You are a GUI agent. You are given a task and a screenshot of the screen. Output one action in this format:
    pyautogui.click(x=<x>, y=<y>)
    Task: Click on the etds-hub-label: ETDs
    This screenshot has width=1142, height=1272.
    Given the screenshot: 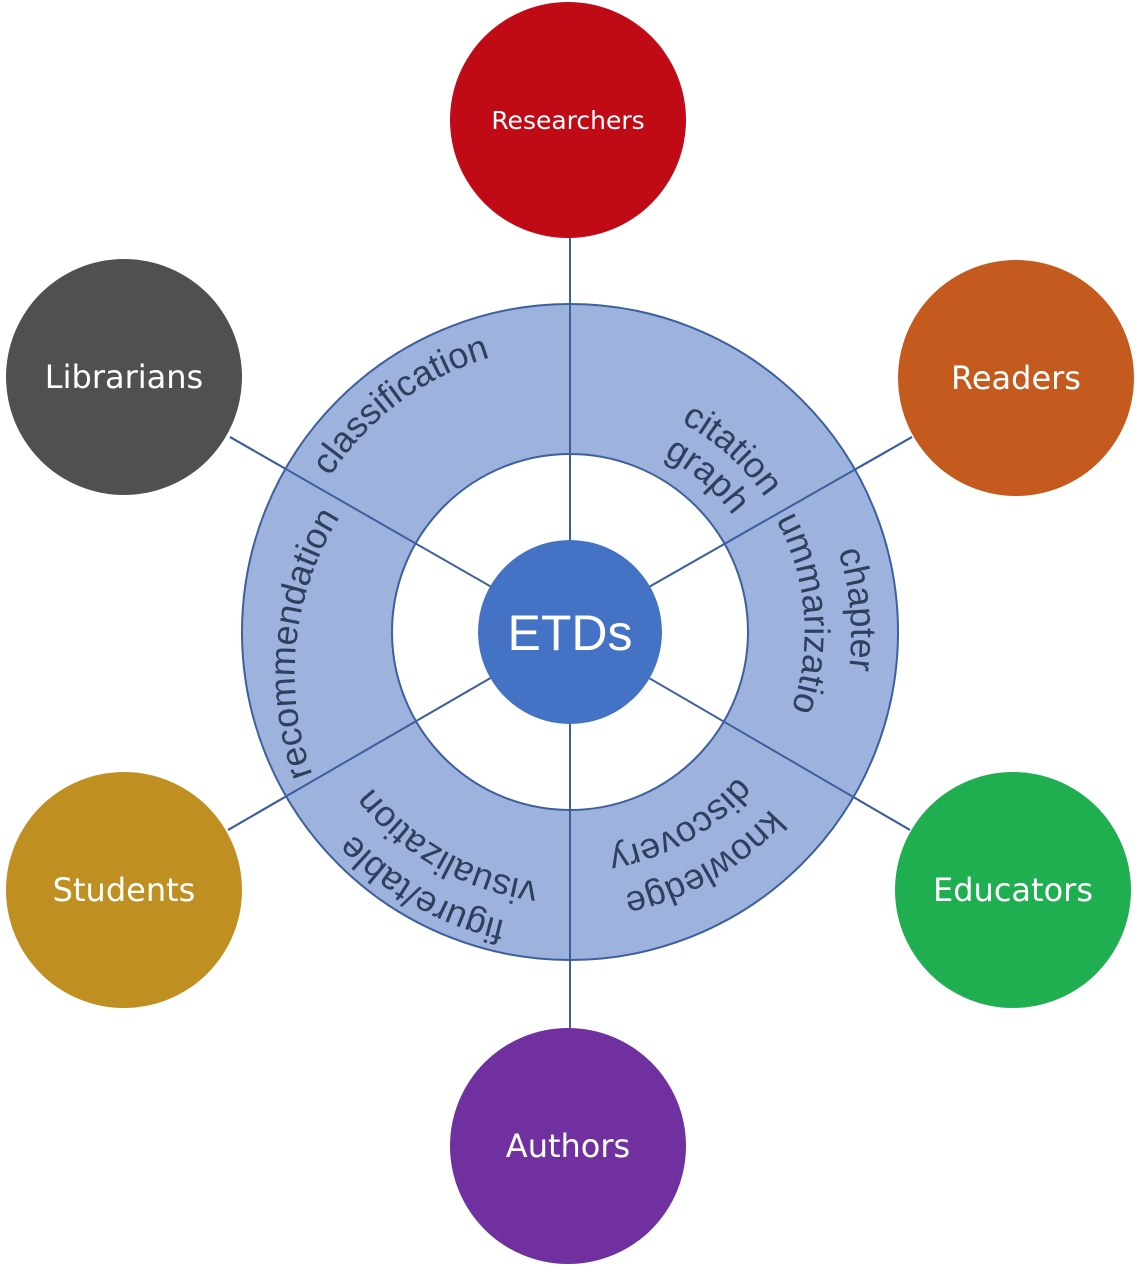 What is the action you would take?
    pyautogui.click(x=570, y=633)
    